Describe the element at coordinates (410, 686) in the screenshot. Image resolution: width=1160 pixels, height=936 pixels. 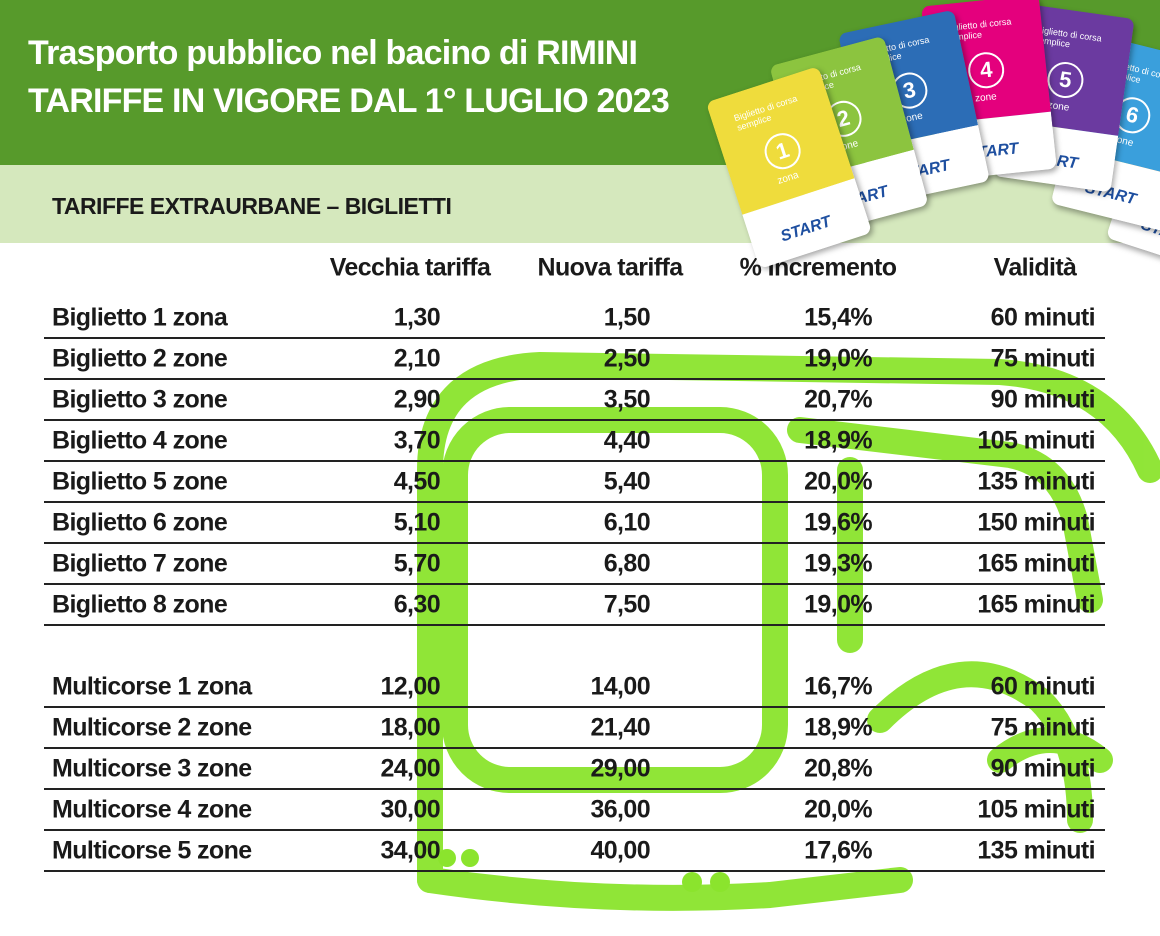
I see `cell: 12,00` at that location.